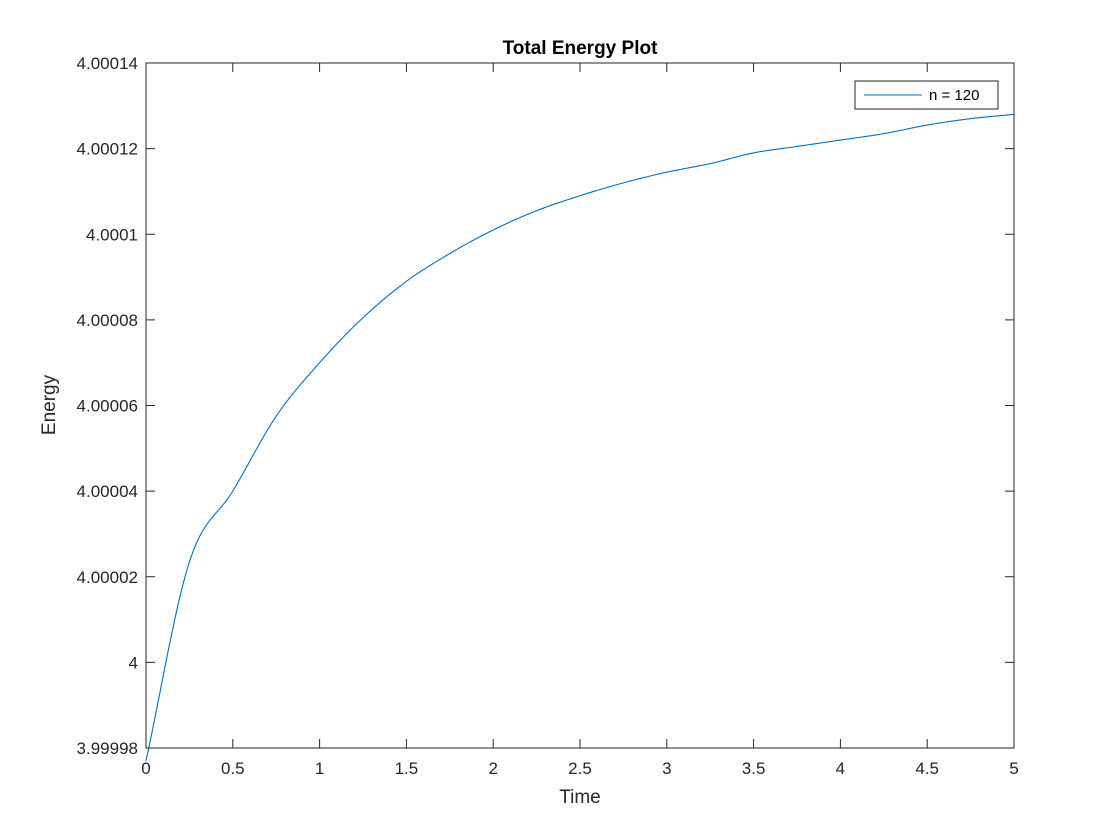 Image resolution: width=1120 pixels, height=840 pixels. I want to click on y-tick-label: 4.00004, so click(107, 491).